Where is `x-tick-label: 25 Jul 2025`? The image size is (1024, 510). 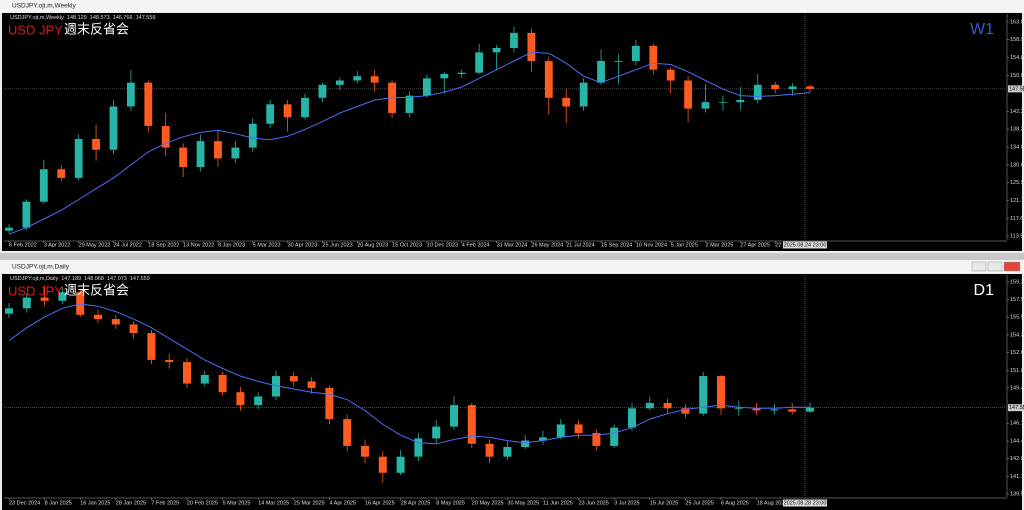 x-tick-label: 25 Jul 2025 is located at coordinates (699, 503).